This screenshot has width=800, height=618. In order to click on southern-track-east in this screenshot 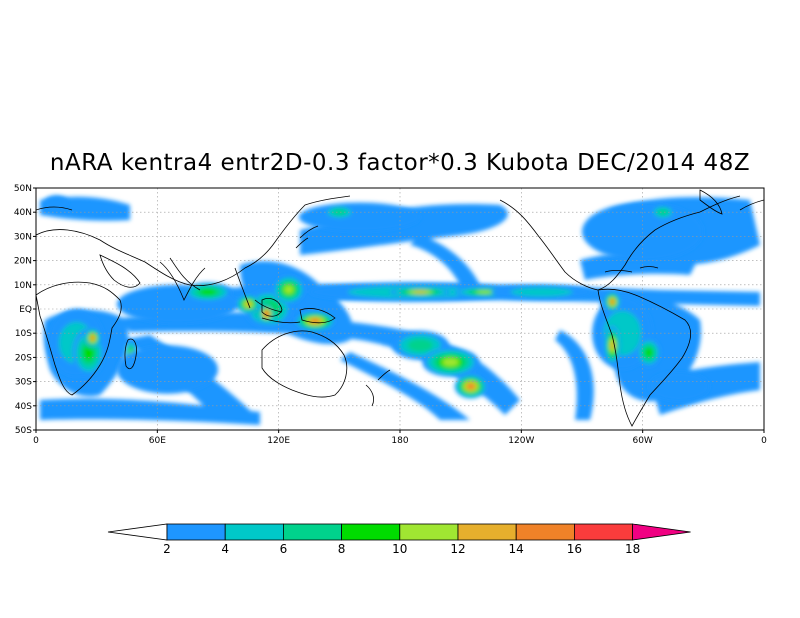, I will do `click(405, 386)`.